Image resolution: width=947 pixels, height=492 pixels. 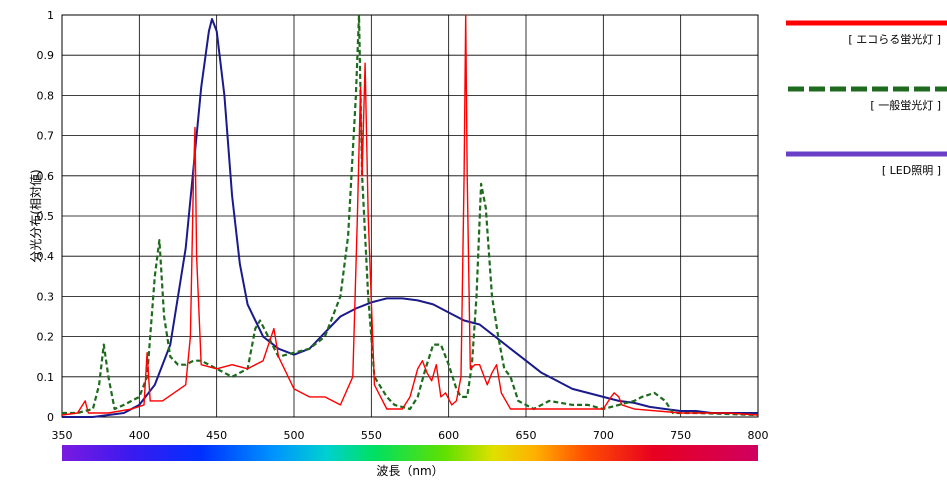 I want to click on x-tick-label: 500, so click(x=294, y=435).